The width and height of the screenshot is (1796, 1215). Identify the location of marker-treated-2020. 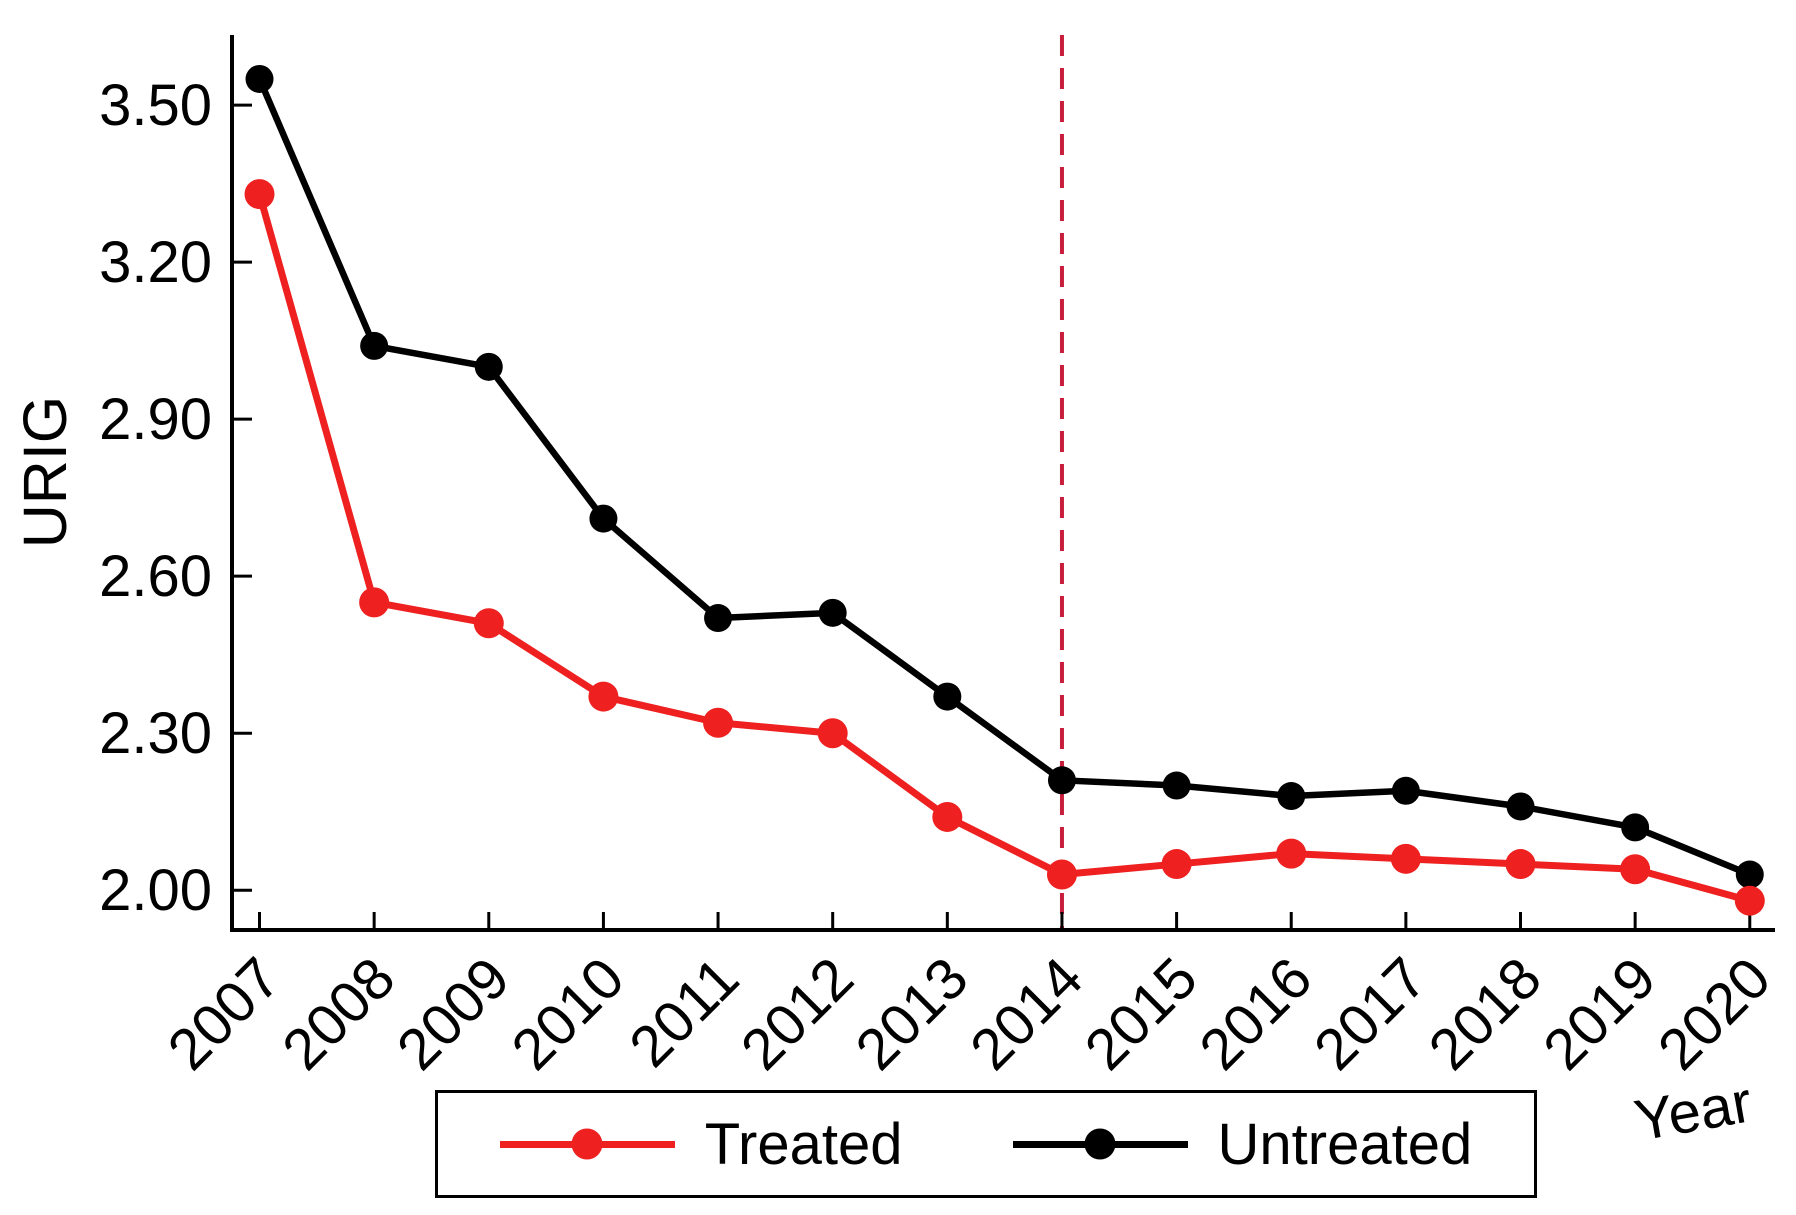
(1749, 900).